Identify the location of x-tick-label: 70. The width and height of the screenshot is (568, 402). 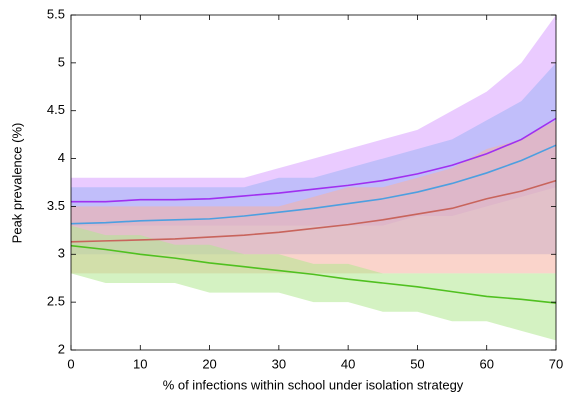
(556, 363).